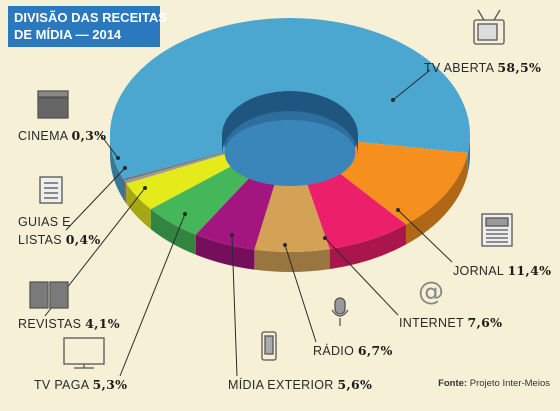 The width and height of the screenshot is (560, 411). I want to click on label-guias-e-listas-value: 0,4%, so click(83, 239).